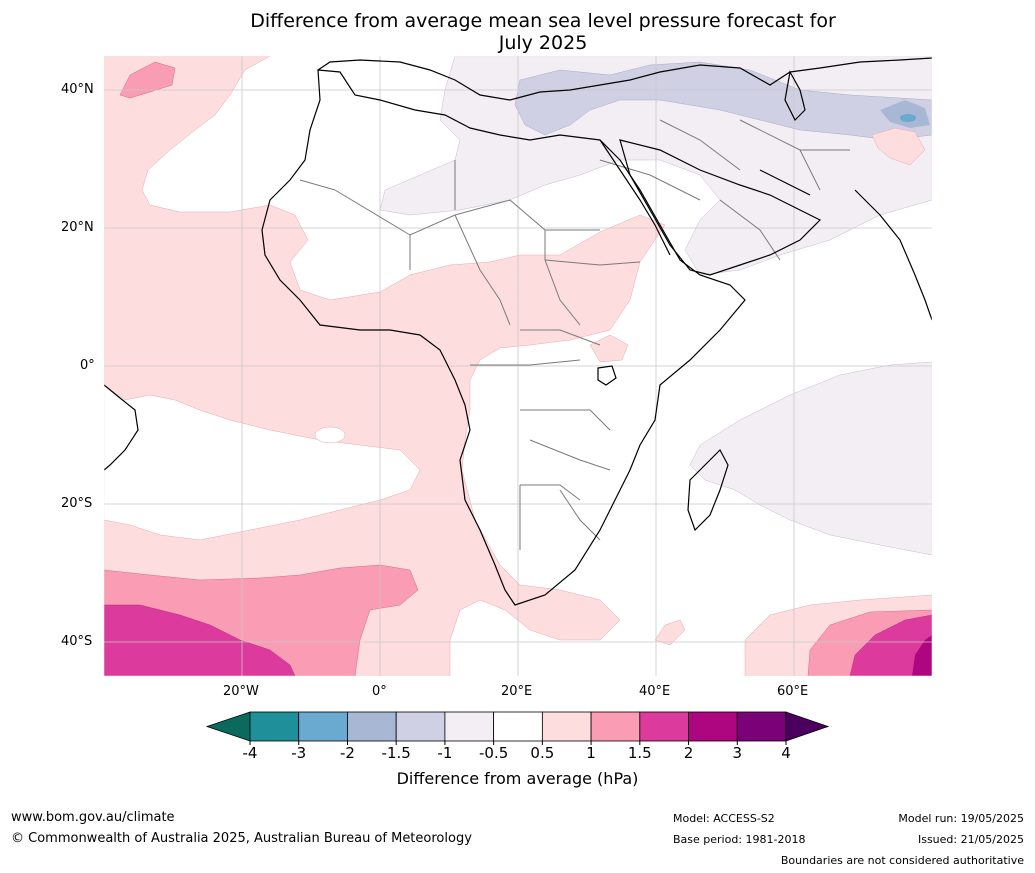 Image resolution: width=1035 pixels, height=873 pixels. I want to click on footer-url: www.bom.gov.au/climate, so click(93, 817).